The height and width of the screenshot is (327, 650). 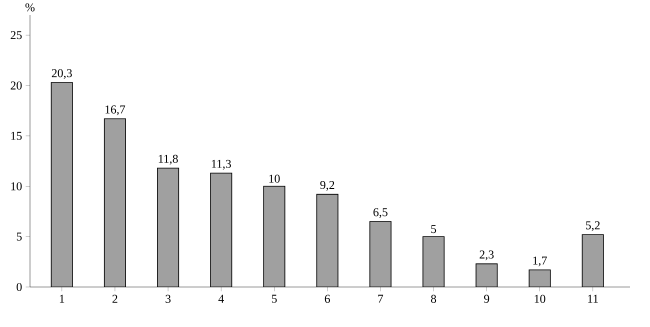 What do you see at coordinates (19, 287) in the screenshot?
I see `y-tick-label: 0` at bounding box center [19, 287].